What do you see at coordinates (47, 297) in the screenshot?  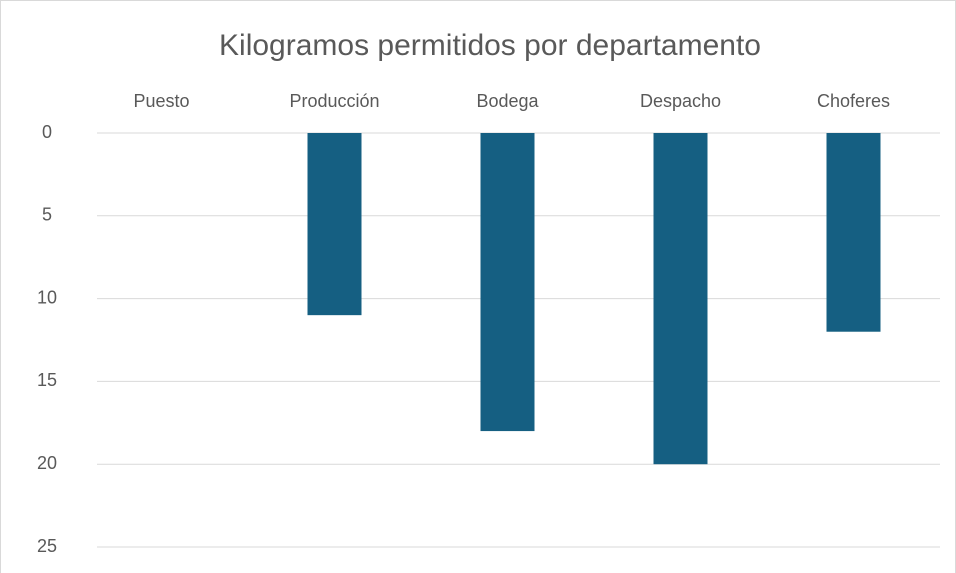 I see `y-tick-label: 10` at bounding box center [47, 297].